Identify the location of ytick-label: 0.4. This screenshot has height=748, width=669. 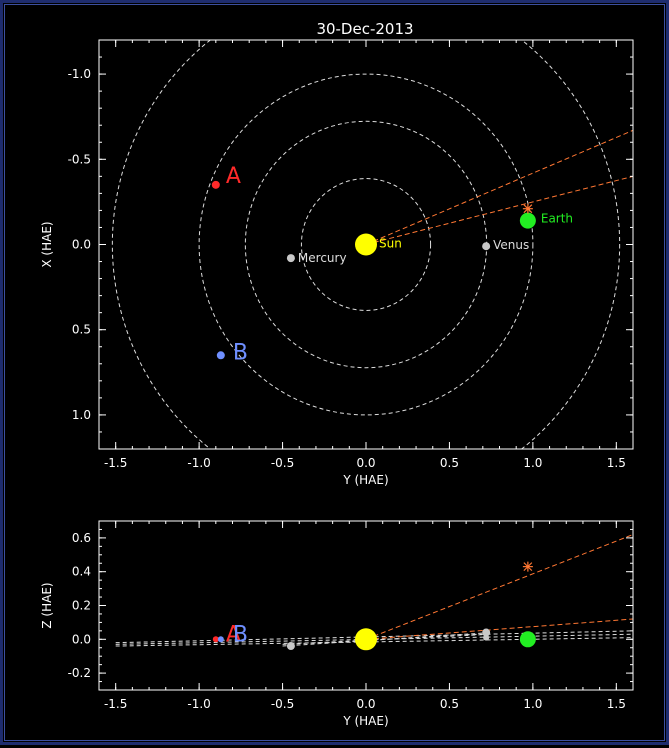
(81, 572).